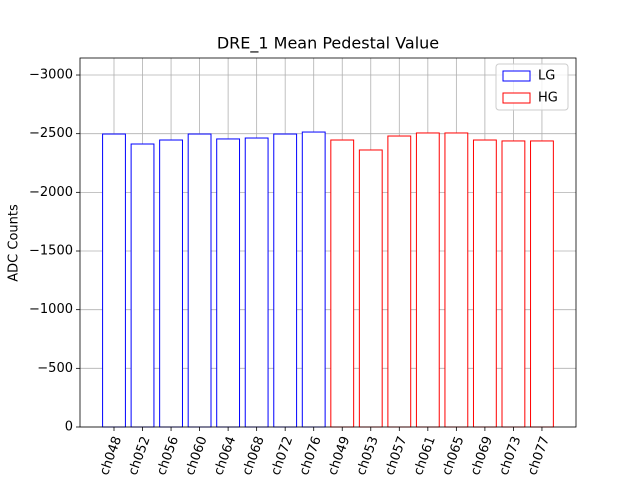 The image size is (640, 480). Describe the element at coordinates (532, 87) in the screenshot. I see `legend: LG HG` at that location.